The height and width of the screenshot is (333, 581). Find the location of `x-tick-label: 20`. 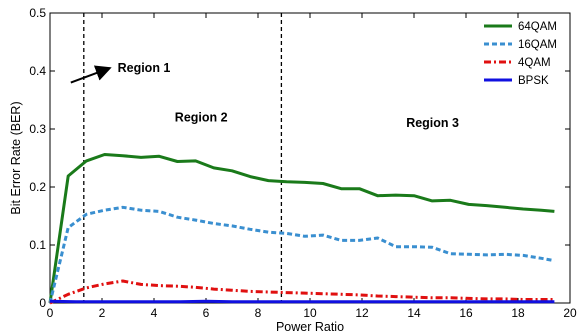

x-tick-label: 20 is located at coordinates (570, 313).